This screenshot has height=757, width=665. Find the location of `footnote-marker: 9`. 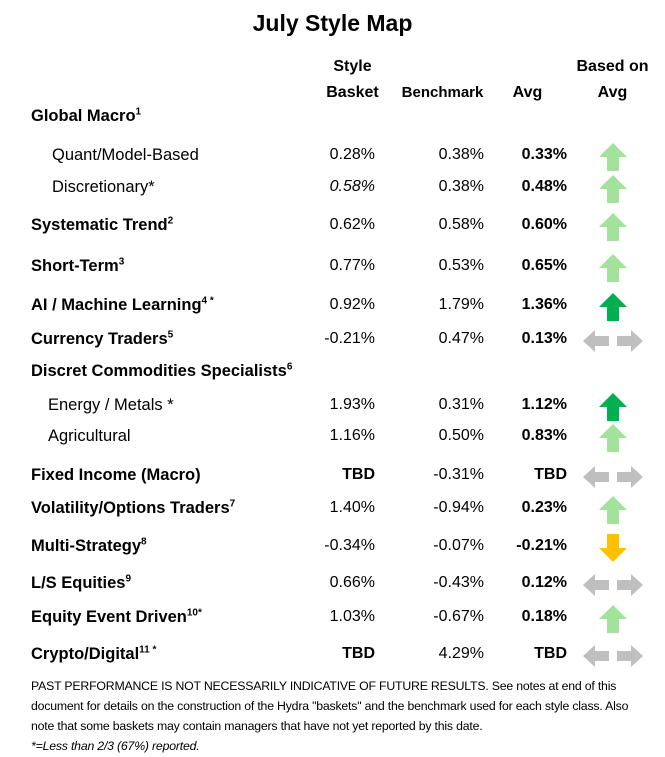

footnote-marker: 9 is located at coordinates (128, 579).